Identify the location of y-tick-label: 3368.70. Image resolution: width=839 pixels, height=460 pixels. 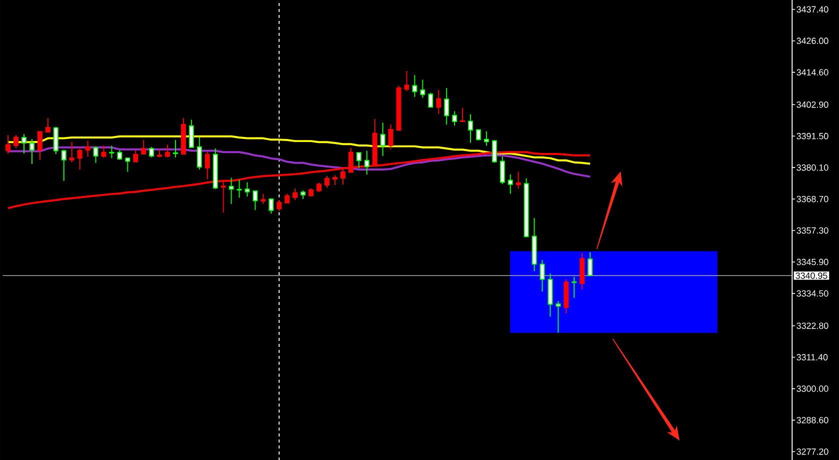
(812, 199).